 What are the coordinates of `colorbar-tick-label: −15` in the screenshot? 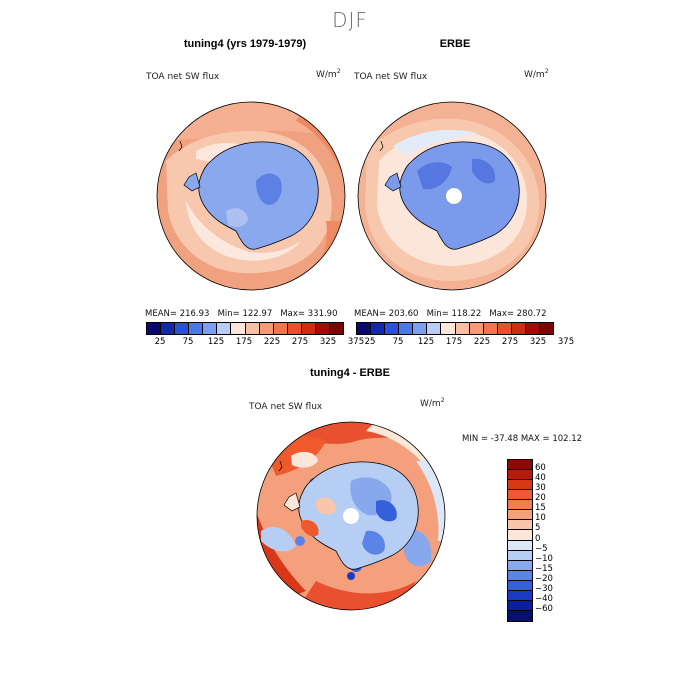 It's located at (544, 568).